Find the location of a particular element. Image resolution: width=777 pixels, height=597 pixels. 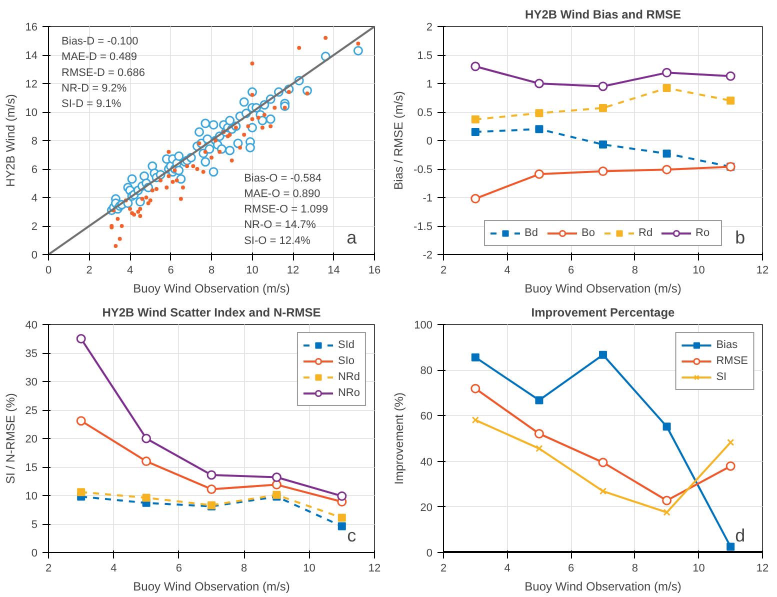

legend-label: SIo is located at coordinates (347, 361).